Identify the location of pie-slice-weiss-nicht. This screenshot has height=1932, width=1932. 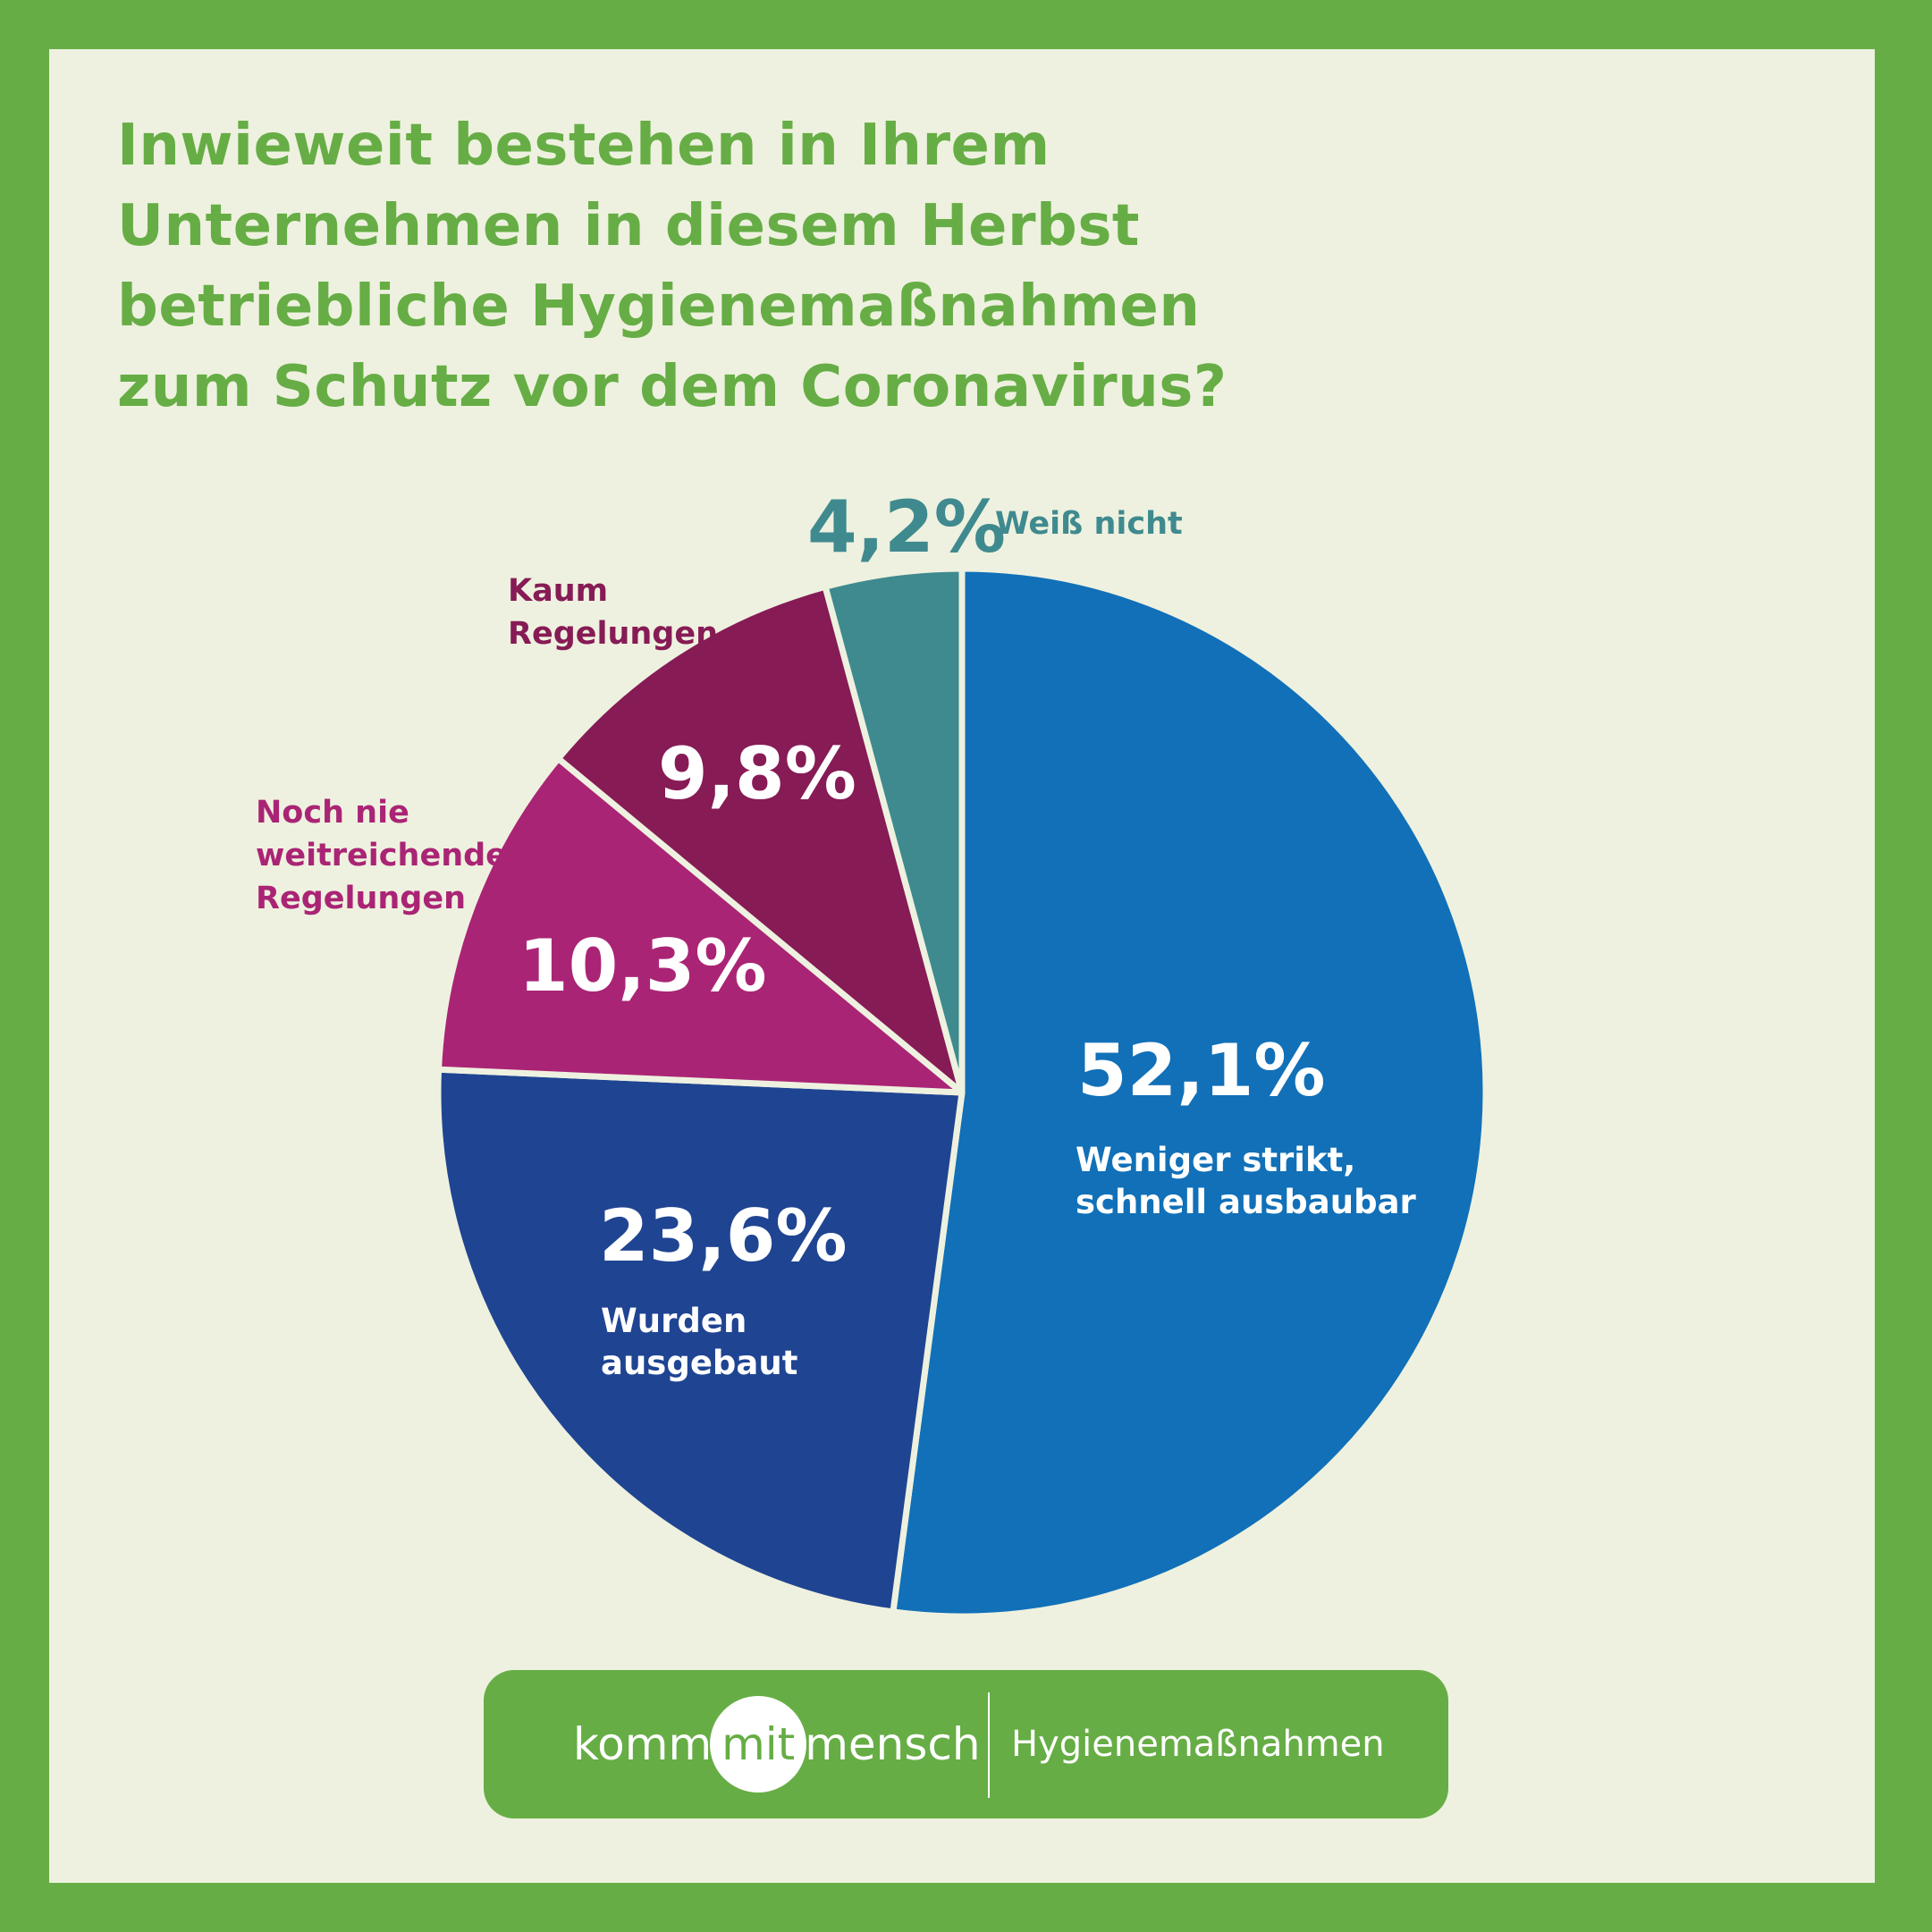
(894, 830).